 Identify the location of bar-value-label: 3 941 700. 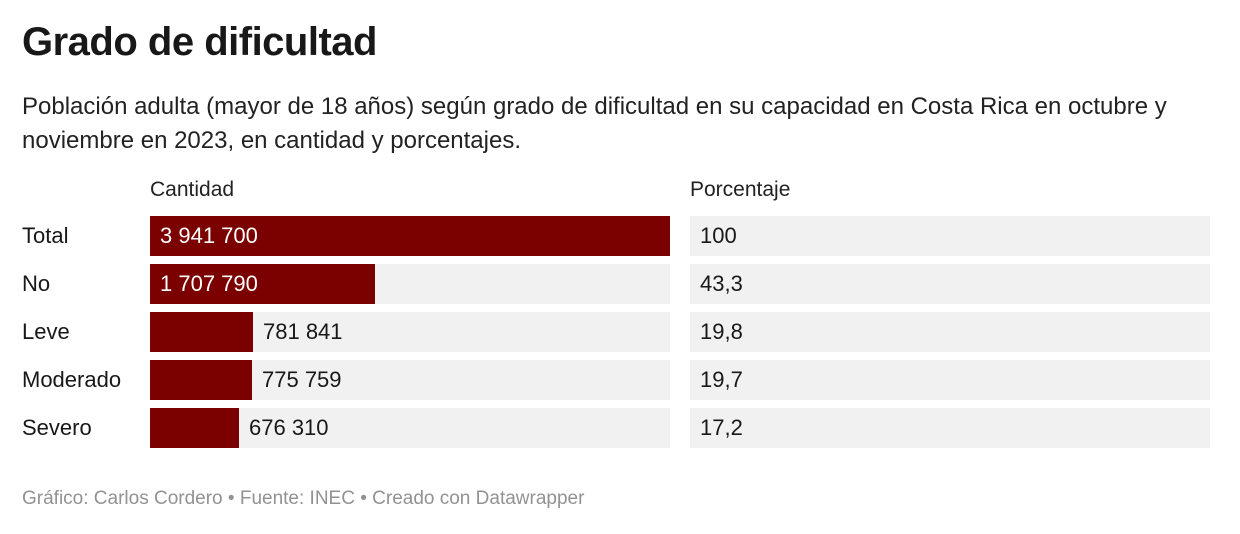
(209, 235).